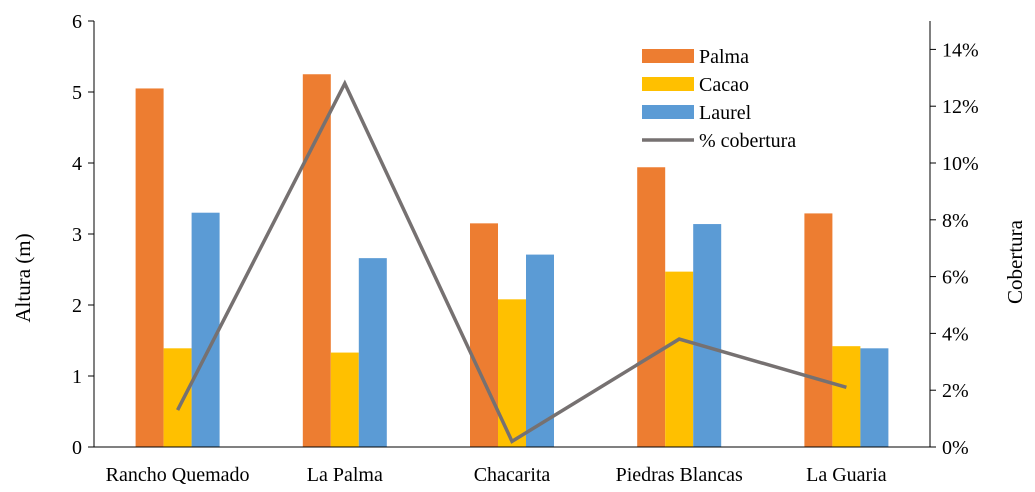 This screenshot has width=1035, height=492. What do you see at coordinates (679, 475) in the screenshot?
I see `x-tick-label: Piedras Blancas` at bounding box center [679, 475].